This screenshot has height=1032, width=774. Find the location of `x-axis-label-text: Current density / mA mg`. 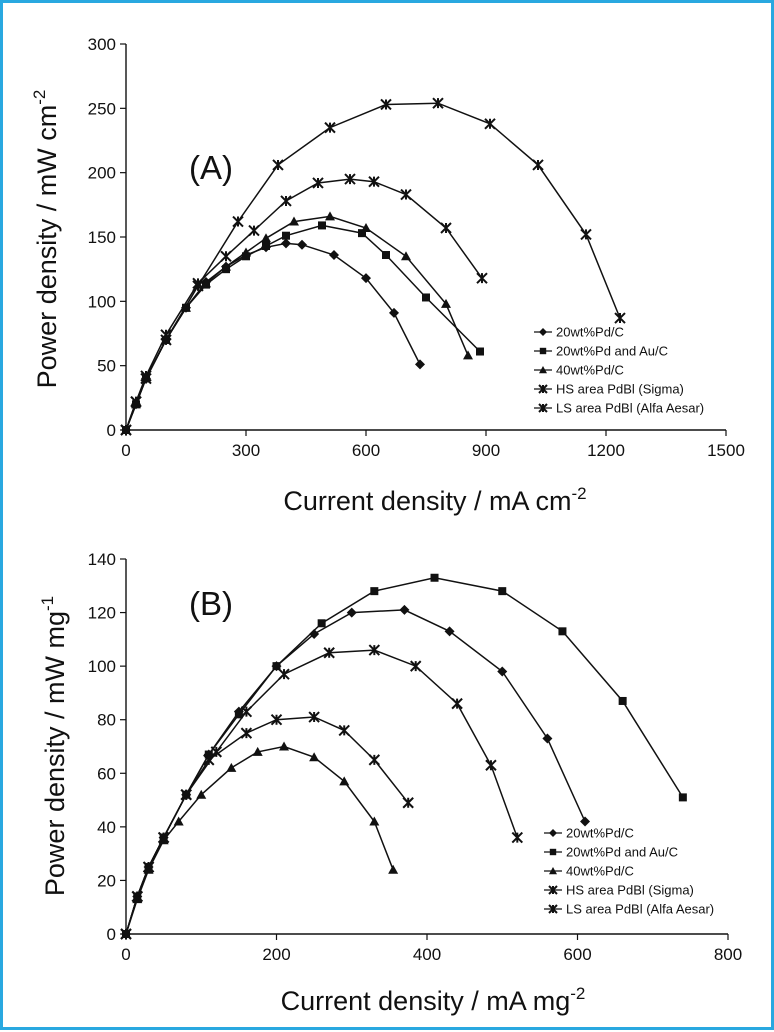

x-axis-label-text: Current density / mA mg is located at coordinates (426, 1001).